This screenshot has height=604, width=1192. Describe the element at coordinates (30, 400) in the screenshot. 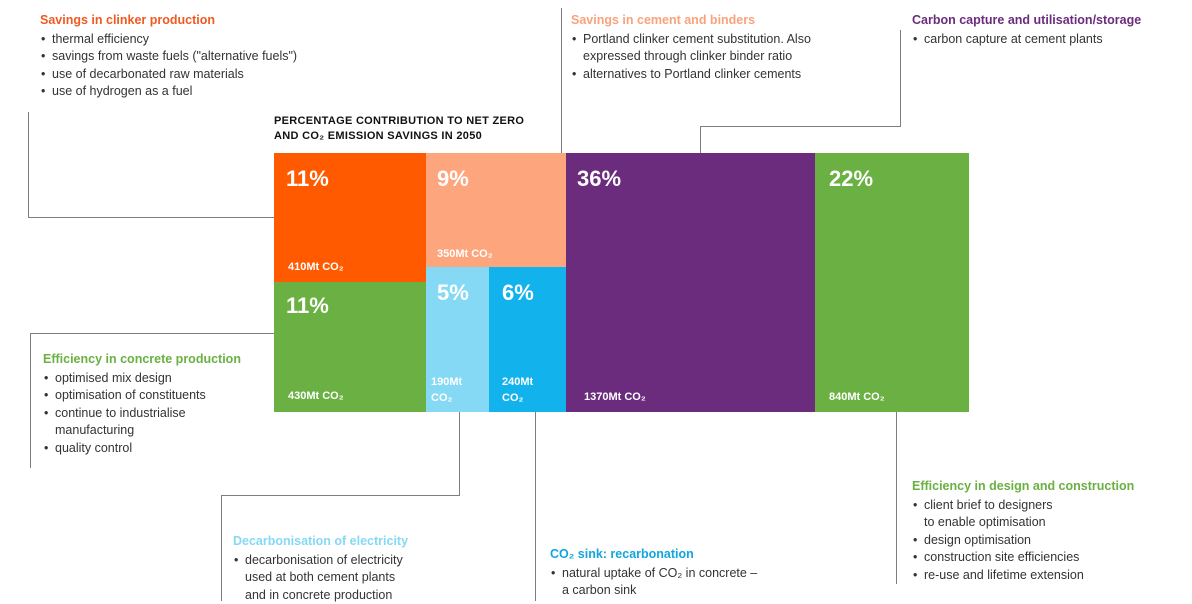

I see `connector-concrete-vertical` at that location.